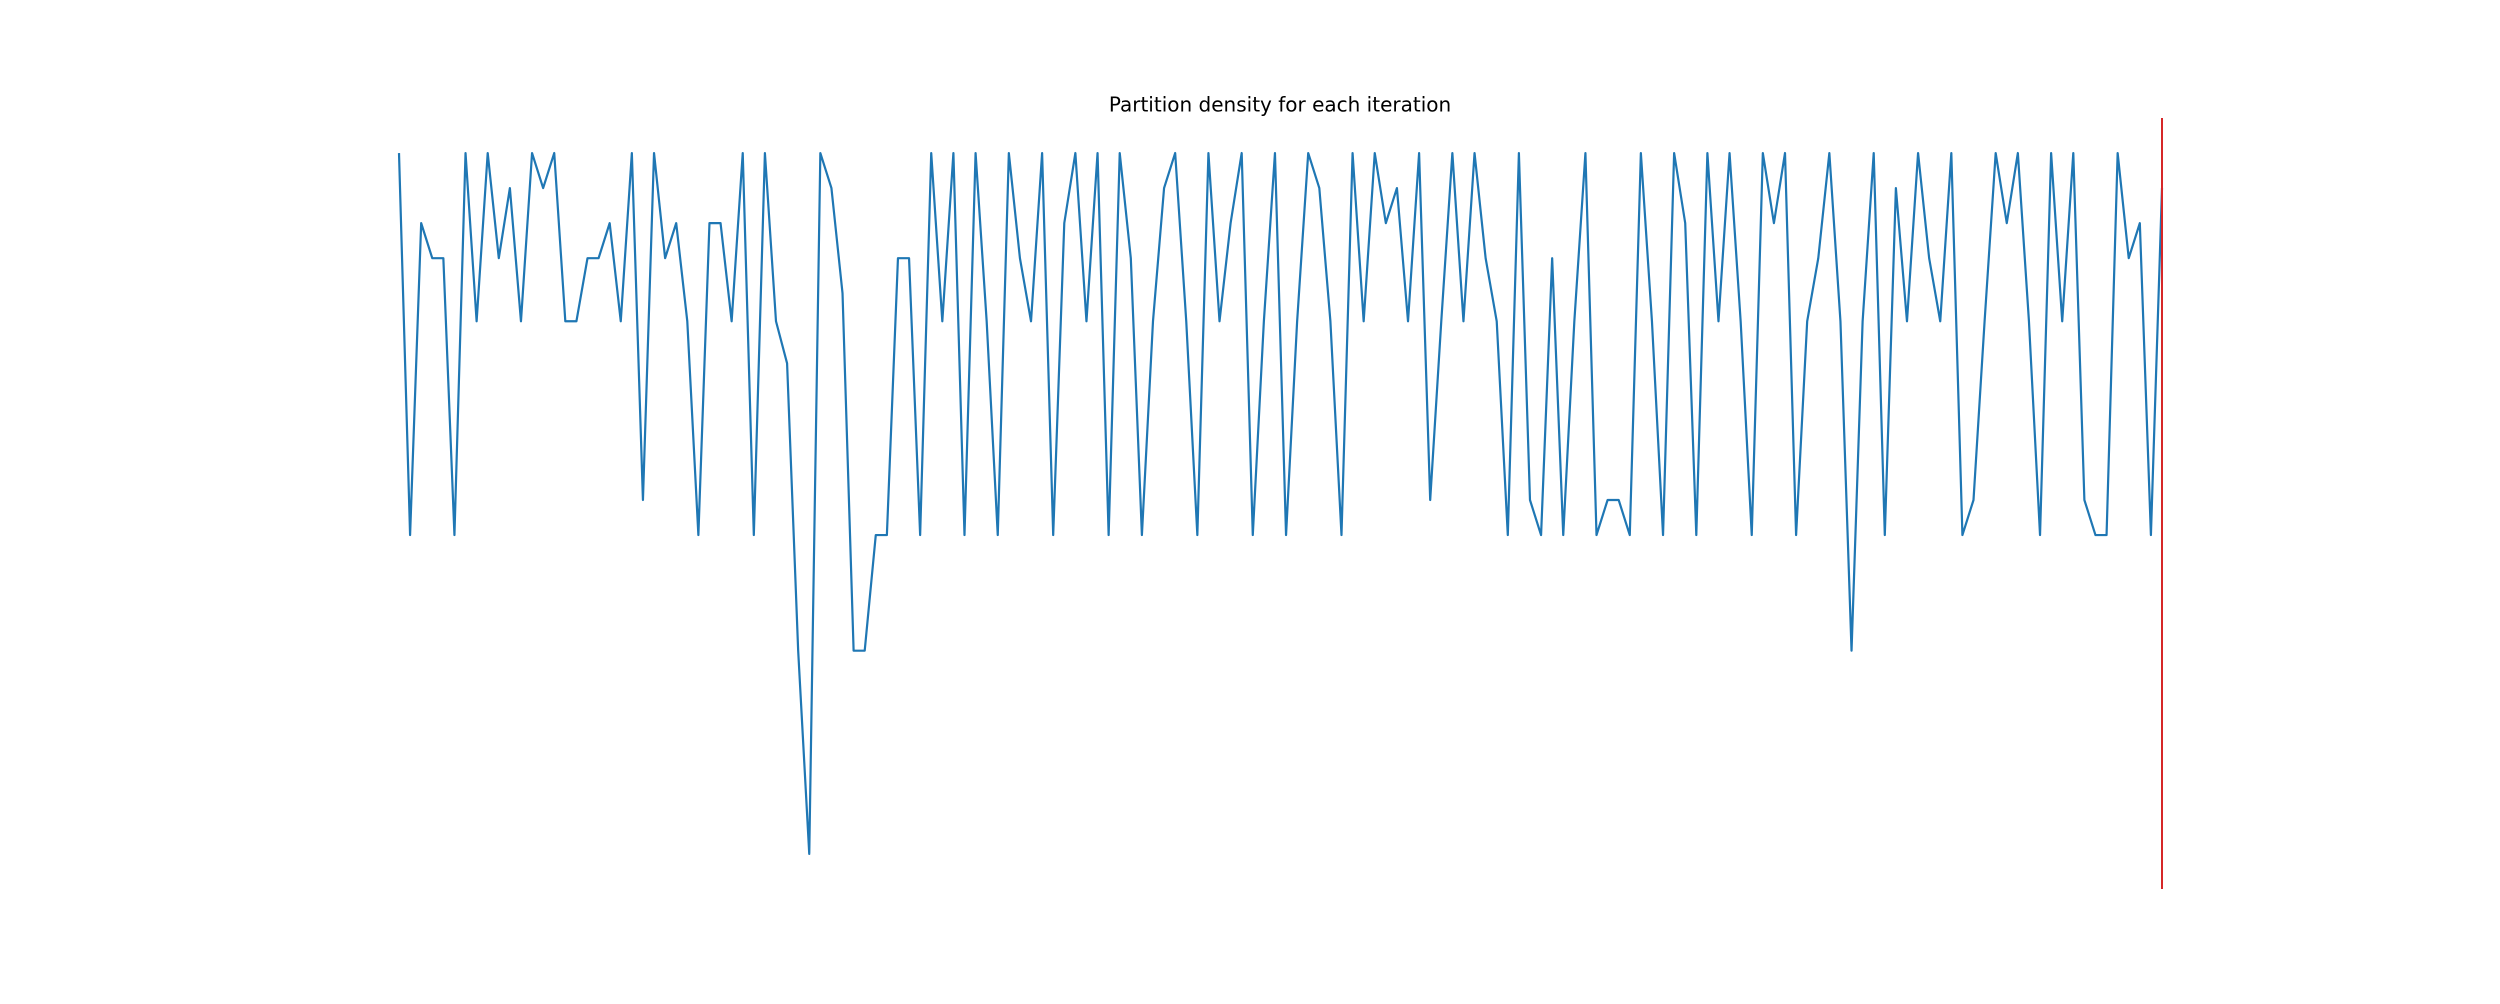 The height and width of the screenshot is (1004, 2500). I want to click on chart-title: Partition density for each iteration, so click(1280, 105).